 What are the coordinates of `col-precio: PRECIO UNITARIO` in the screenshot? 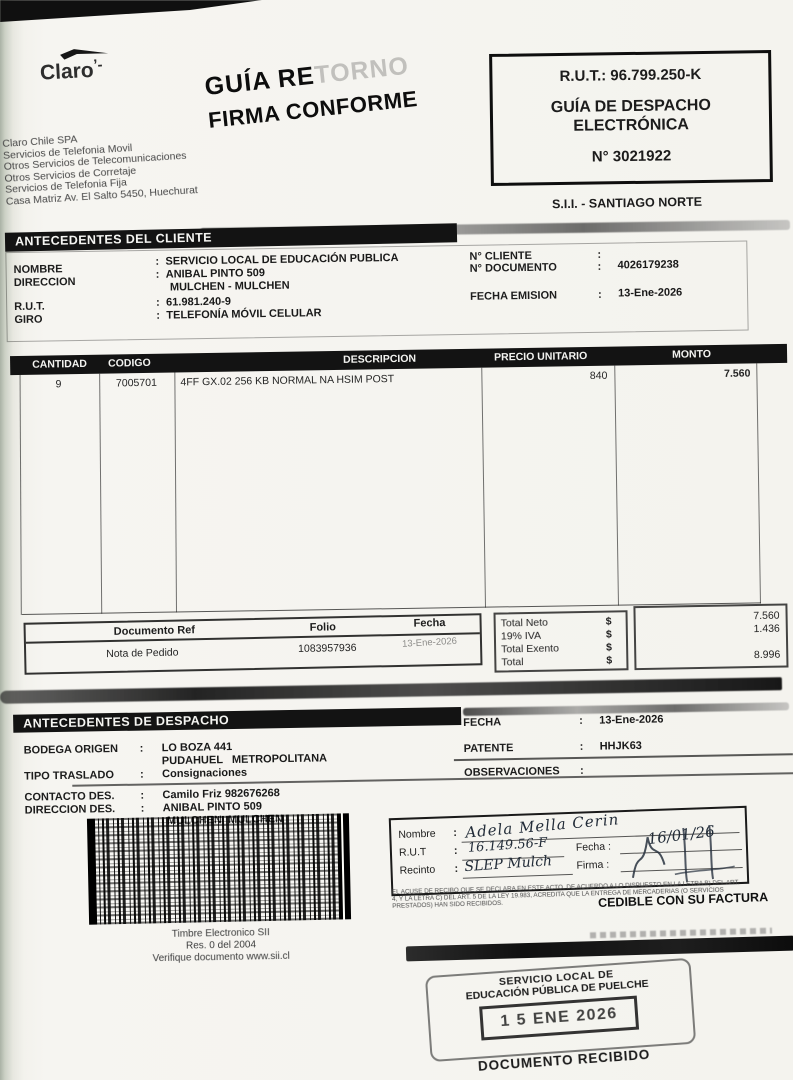 It's located at (540, 357).